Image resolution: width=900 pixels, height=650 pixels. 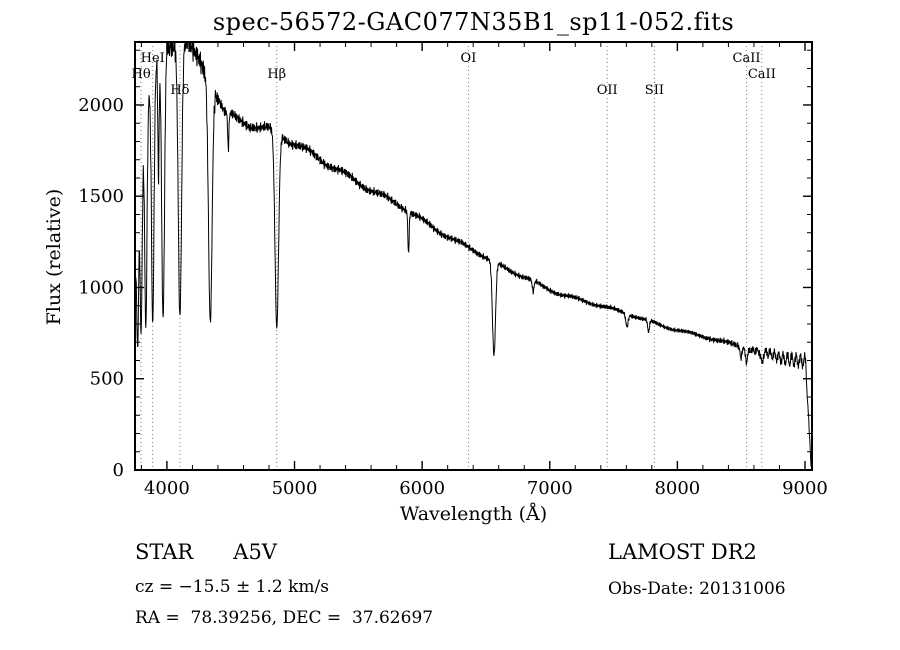 What do you see at coordinates (682, 552) in the screenshot?
I see `survey-label: LAMOST DR2` at bounding box center [682, 552].